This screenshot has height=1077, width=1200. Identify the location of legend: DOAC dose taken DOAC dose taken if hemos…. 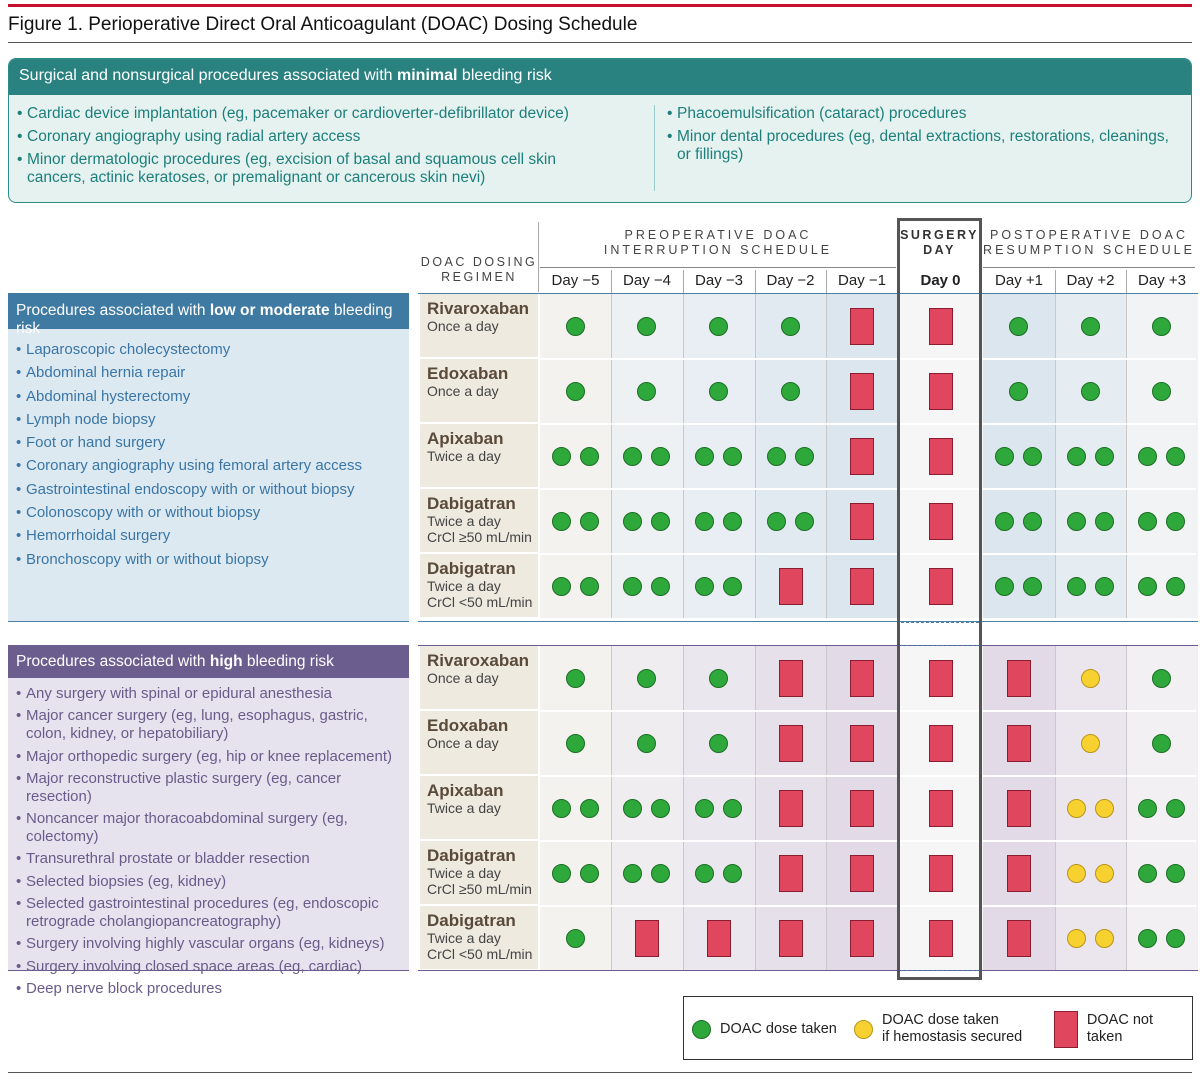
(938, 1028).